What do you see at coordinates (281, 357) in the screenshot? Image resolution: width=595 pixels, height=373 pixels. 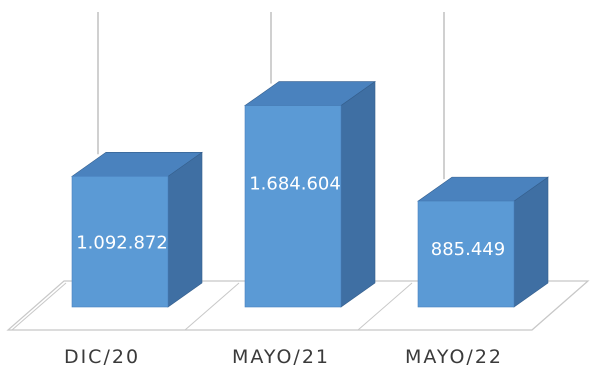 I see `category-label: MAYO/21` at bounding box center [281, 357].